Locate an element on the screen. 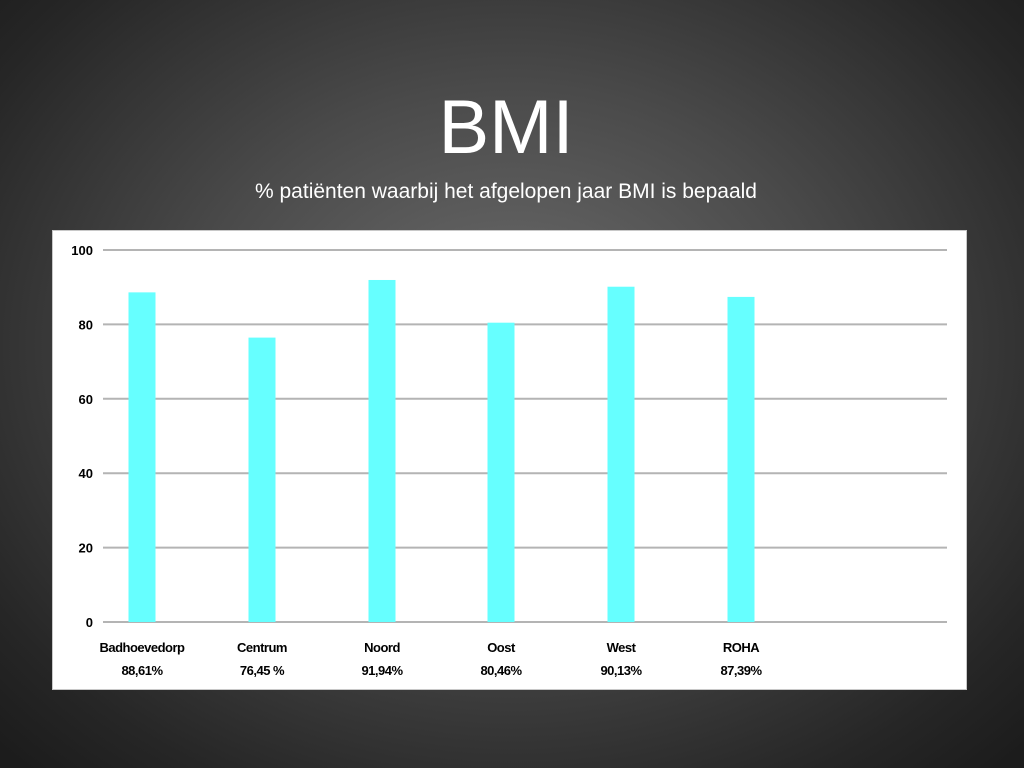 This screenshot has height=768, width=1024. y-tick-label: 20 is located at coordinates (86, 548).